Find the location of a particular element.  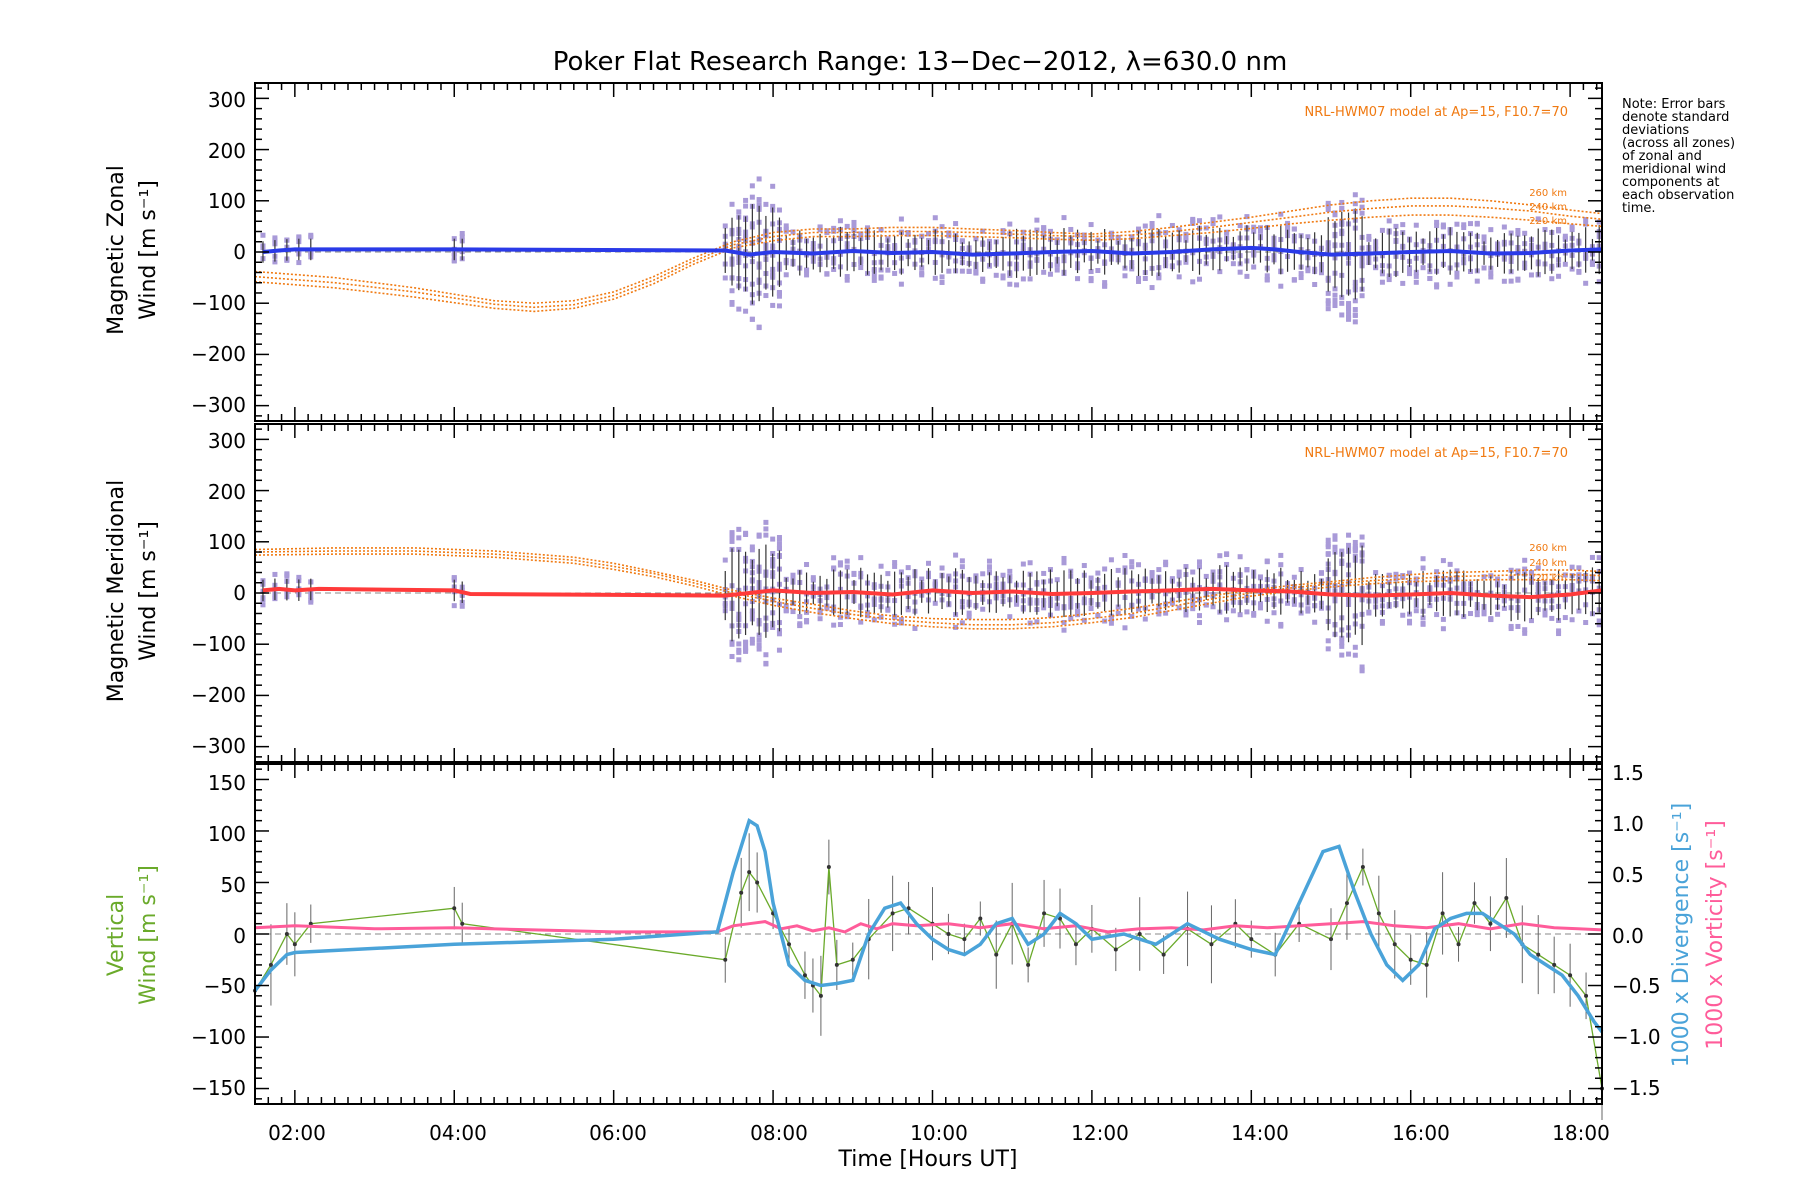

xtick-label: 14:00 is located at coordinates (1260, 1133).